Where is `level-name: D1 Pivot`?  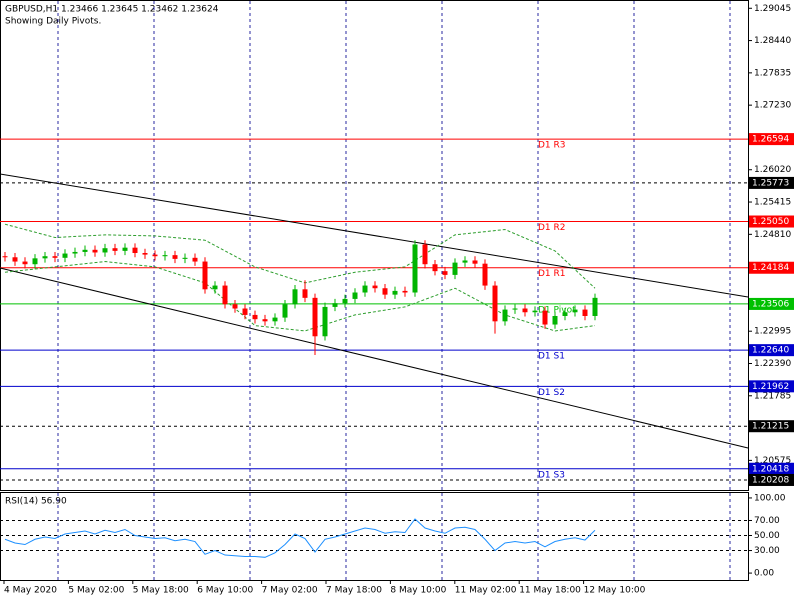
level-name: D1 Pivot is located at coordinates (557, 310).